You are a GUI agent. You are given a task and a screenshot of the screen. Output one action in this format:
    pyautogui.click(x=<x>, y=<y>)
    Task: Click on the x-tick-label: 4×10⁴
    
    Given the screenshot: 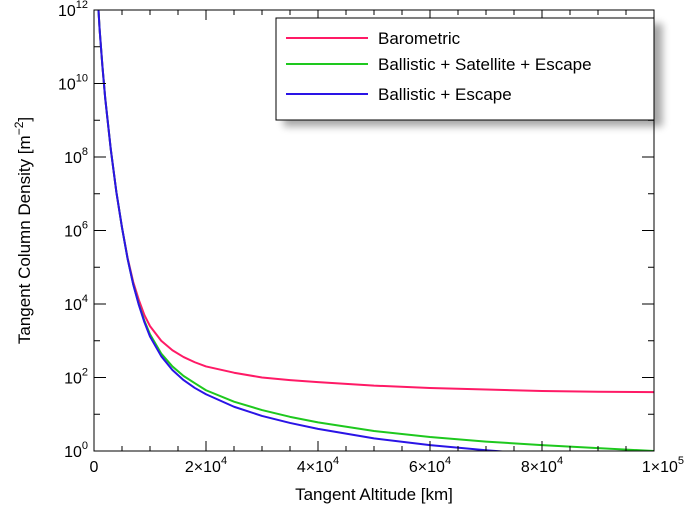 What is the action you would take?
    pyautogui.click(x=318, y=465)
    